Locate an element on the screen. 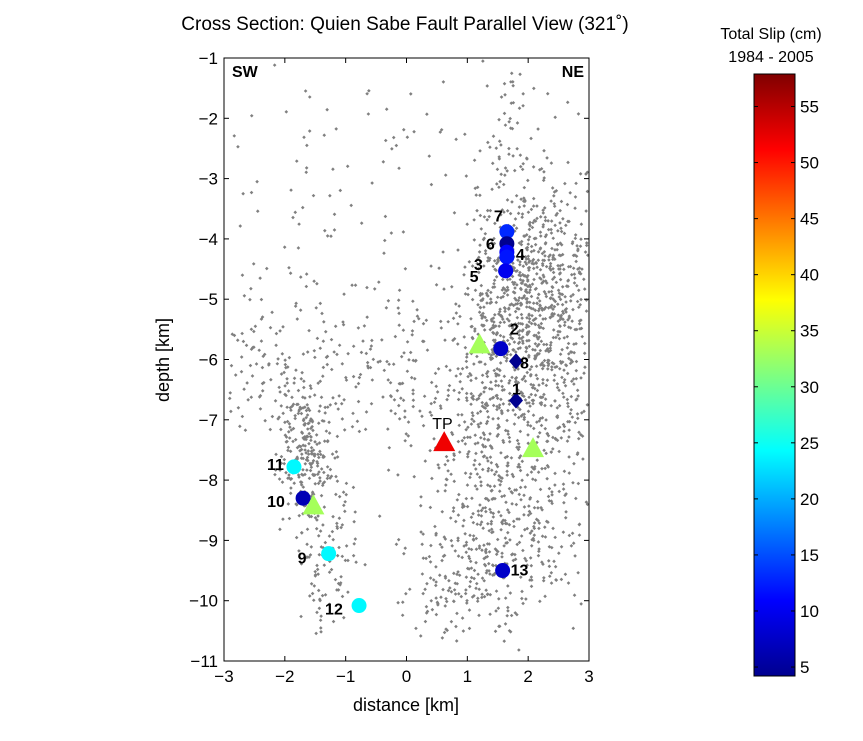  colorbar-tick-label: 25 is located at coordinates (809, 443).